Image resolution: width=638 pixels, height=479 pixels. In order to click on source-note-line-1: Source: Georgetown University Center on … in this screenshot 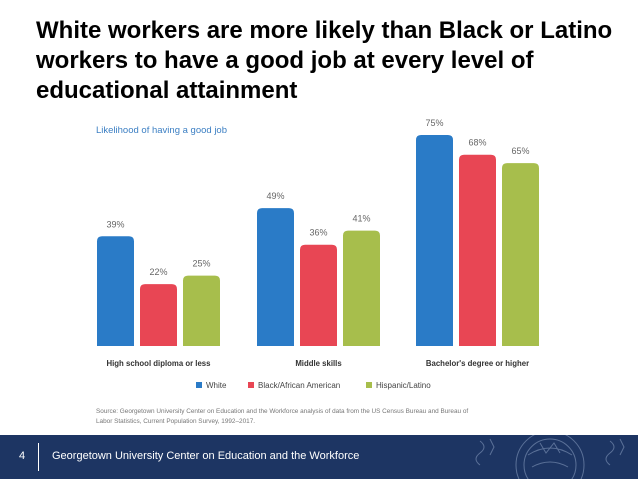, I will do `click(282, 411)`.